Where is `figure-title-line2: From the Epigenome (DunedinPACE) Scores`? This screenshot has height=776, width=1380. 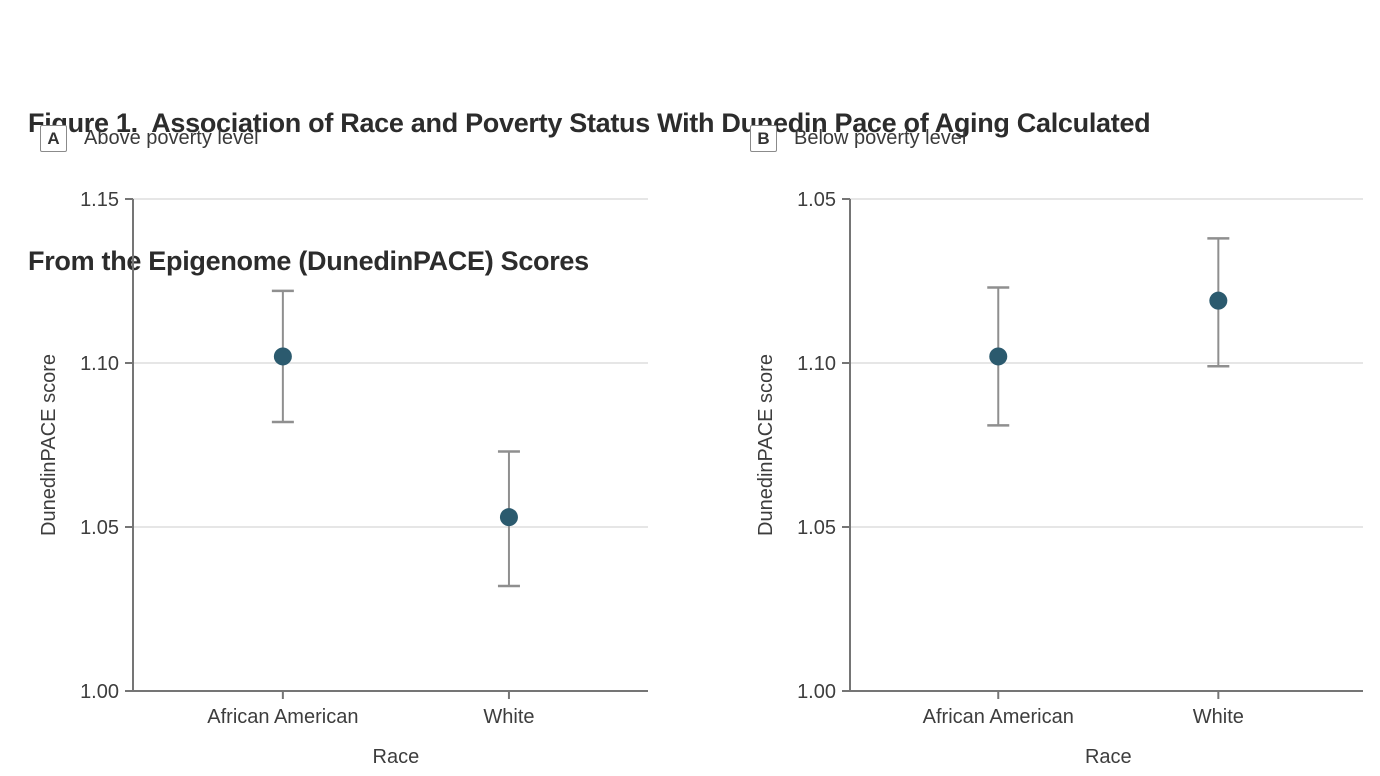
figure-title-line2: From the Epigenome (DunedinPACE) Scores is located at coordinates (308, 261).